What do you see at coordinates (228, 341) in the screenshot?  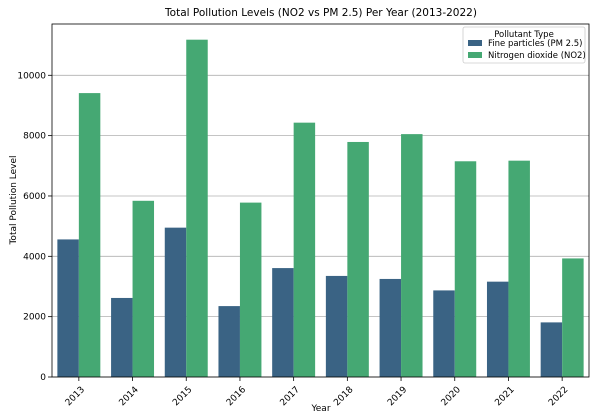 I see `bar-pm25-2016` at bounding box center [228, 341].